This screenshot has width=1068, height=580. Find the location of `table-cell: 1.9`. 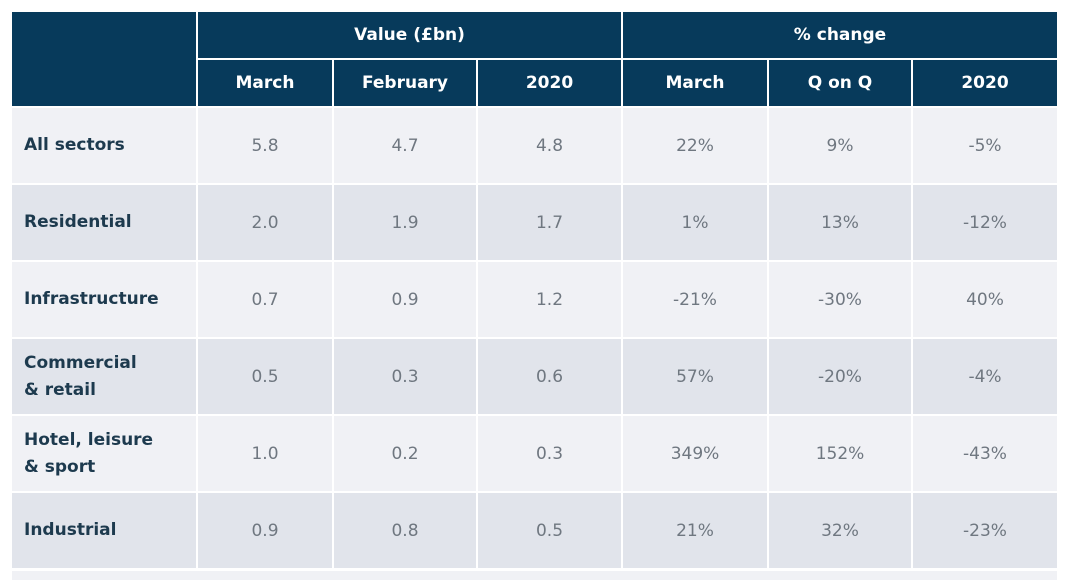

table-cell: 1.9 is located at coordinates (405, 222).